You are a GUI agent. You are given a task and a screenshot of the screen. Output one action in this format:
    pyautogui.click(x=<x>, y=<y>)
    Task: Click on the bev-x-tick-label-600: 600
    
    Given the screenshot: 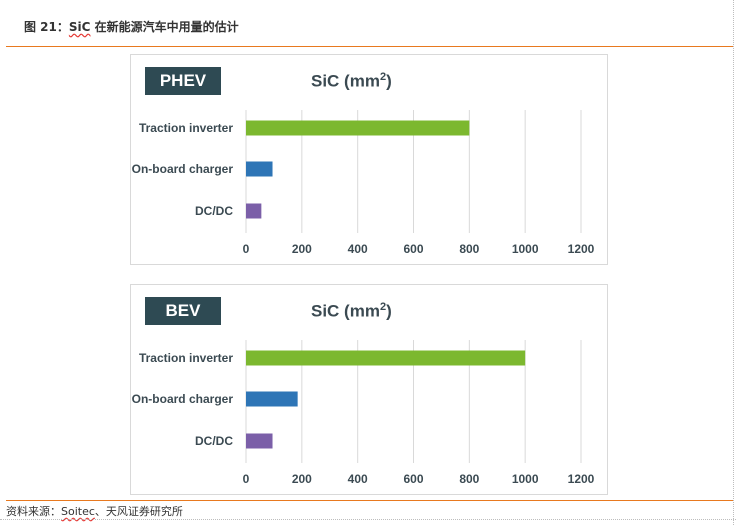 What is the action you would take?
    pyautogui.click(x=413, y=479)
    